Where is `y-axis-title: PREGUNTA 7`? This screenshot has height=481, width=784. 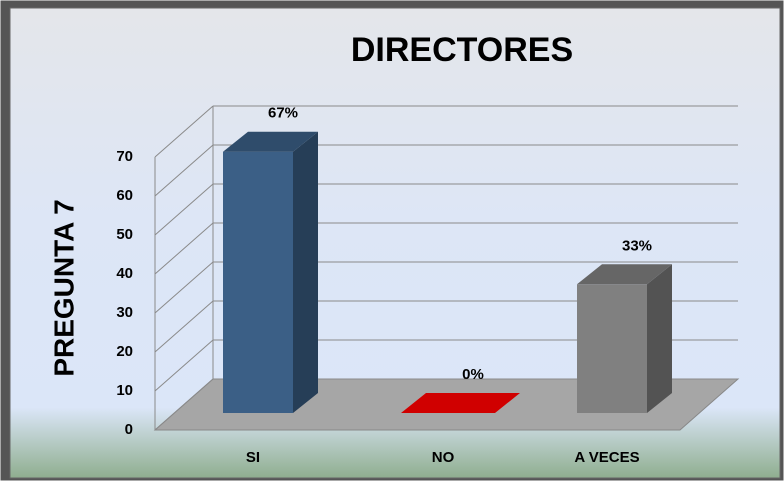
y-axis-title: PREGUNTA 7 is located at coordinates (63, 287).